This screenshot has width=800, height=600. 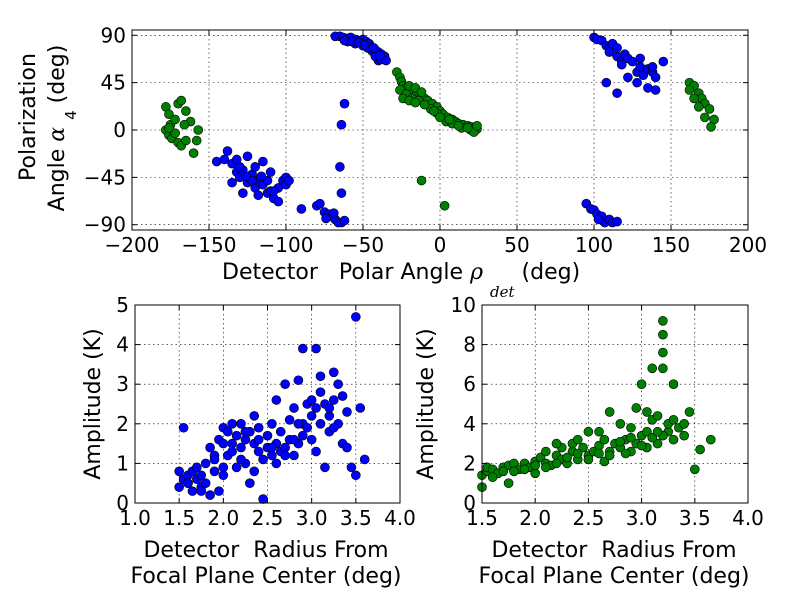 I want to click on br-xtick-label: 4.0, so click(x=748, y=518).